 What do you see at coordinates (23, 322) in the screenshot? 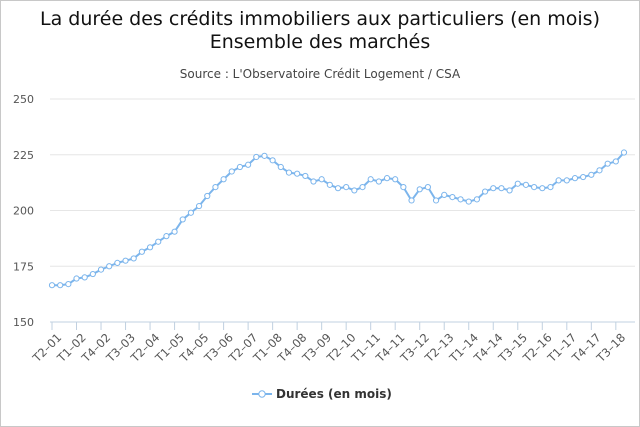
I see `y-tick-label: 150` at bounding box center [23, 322].